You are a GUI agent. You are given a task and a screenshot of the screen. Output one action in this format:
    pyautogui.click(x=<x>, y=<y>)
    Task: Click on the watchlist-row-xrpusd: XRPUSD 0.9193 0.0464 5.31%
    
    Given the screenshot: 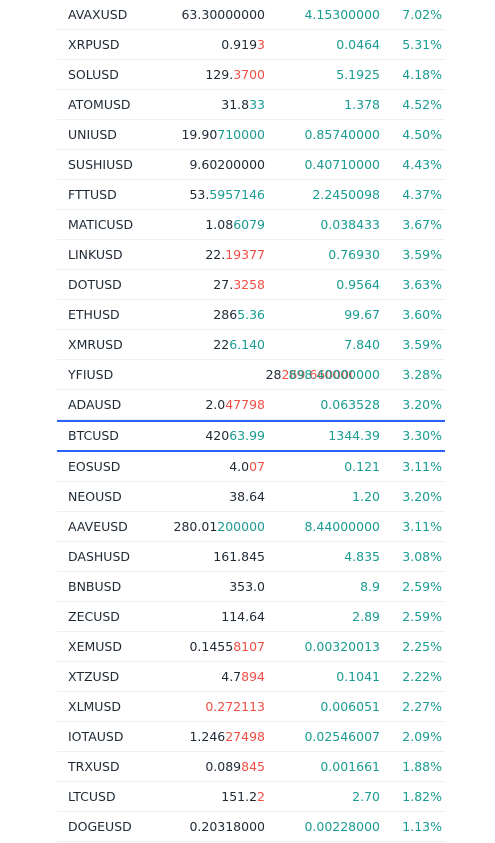 What is the action you would take?
    pyautogui.click(x=251, y=45)
    